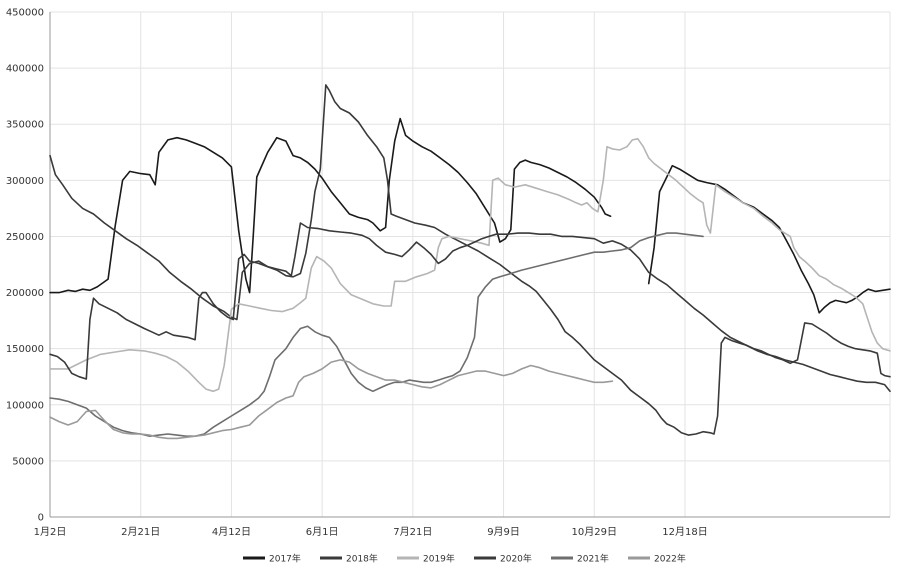  I want to click on y-tick-label: 50000, so click(28, 461).